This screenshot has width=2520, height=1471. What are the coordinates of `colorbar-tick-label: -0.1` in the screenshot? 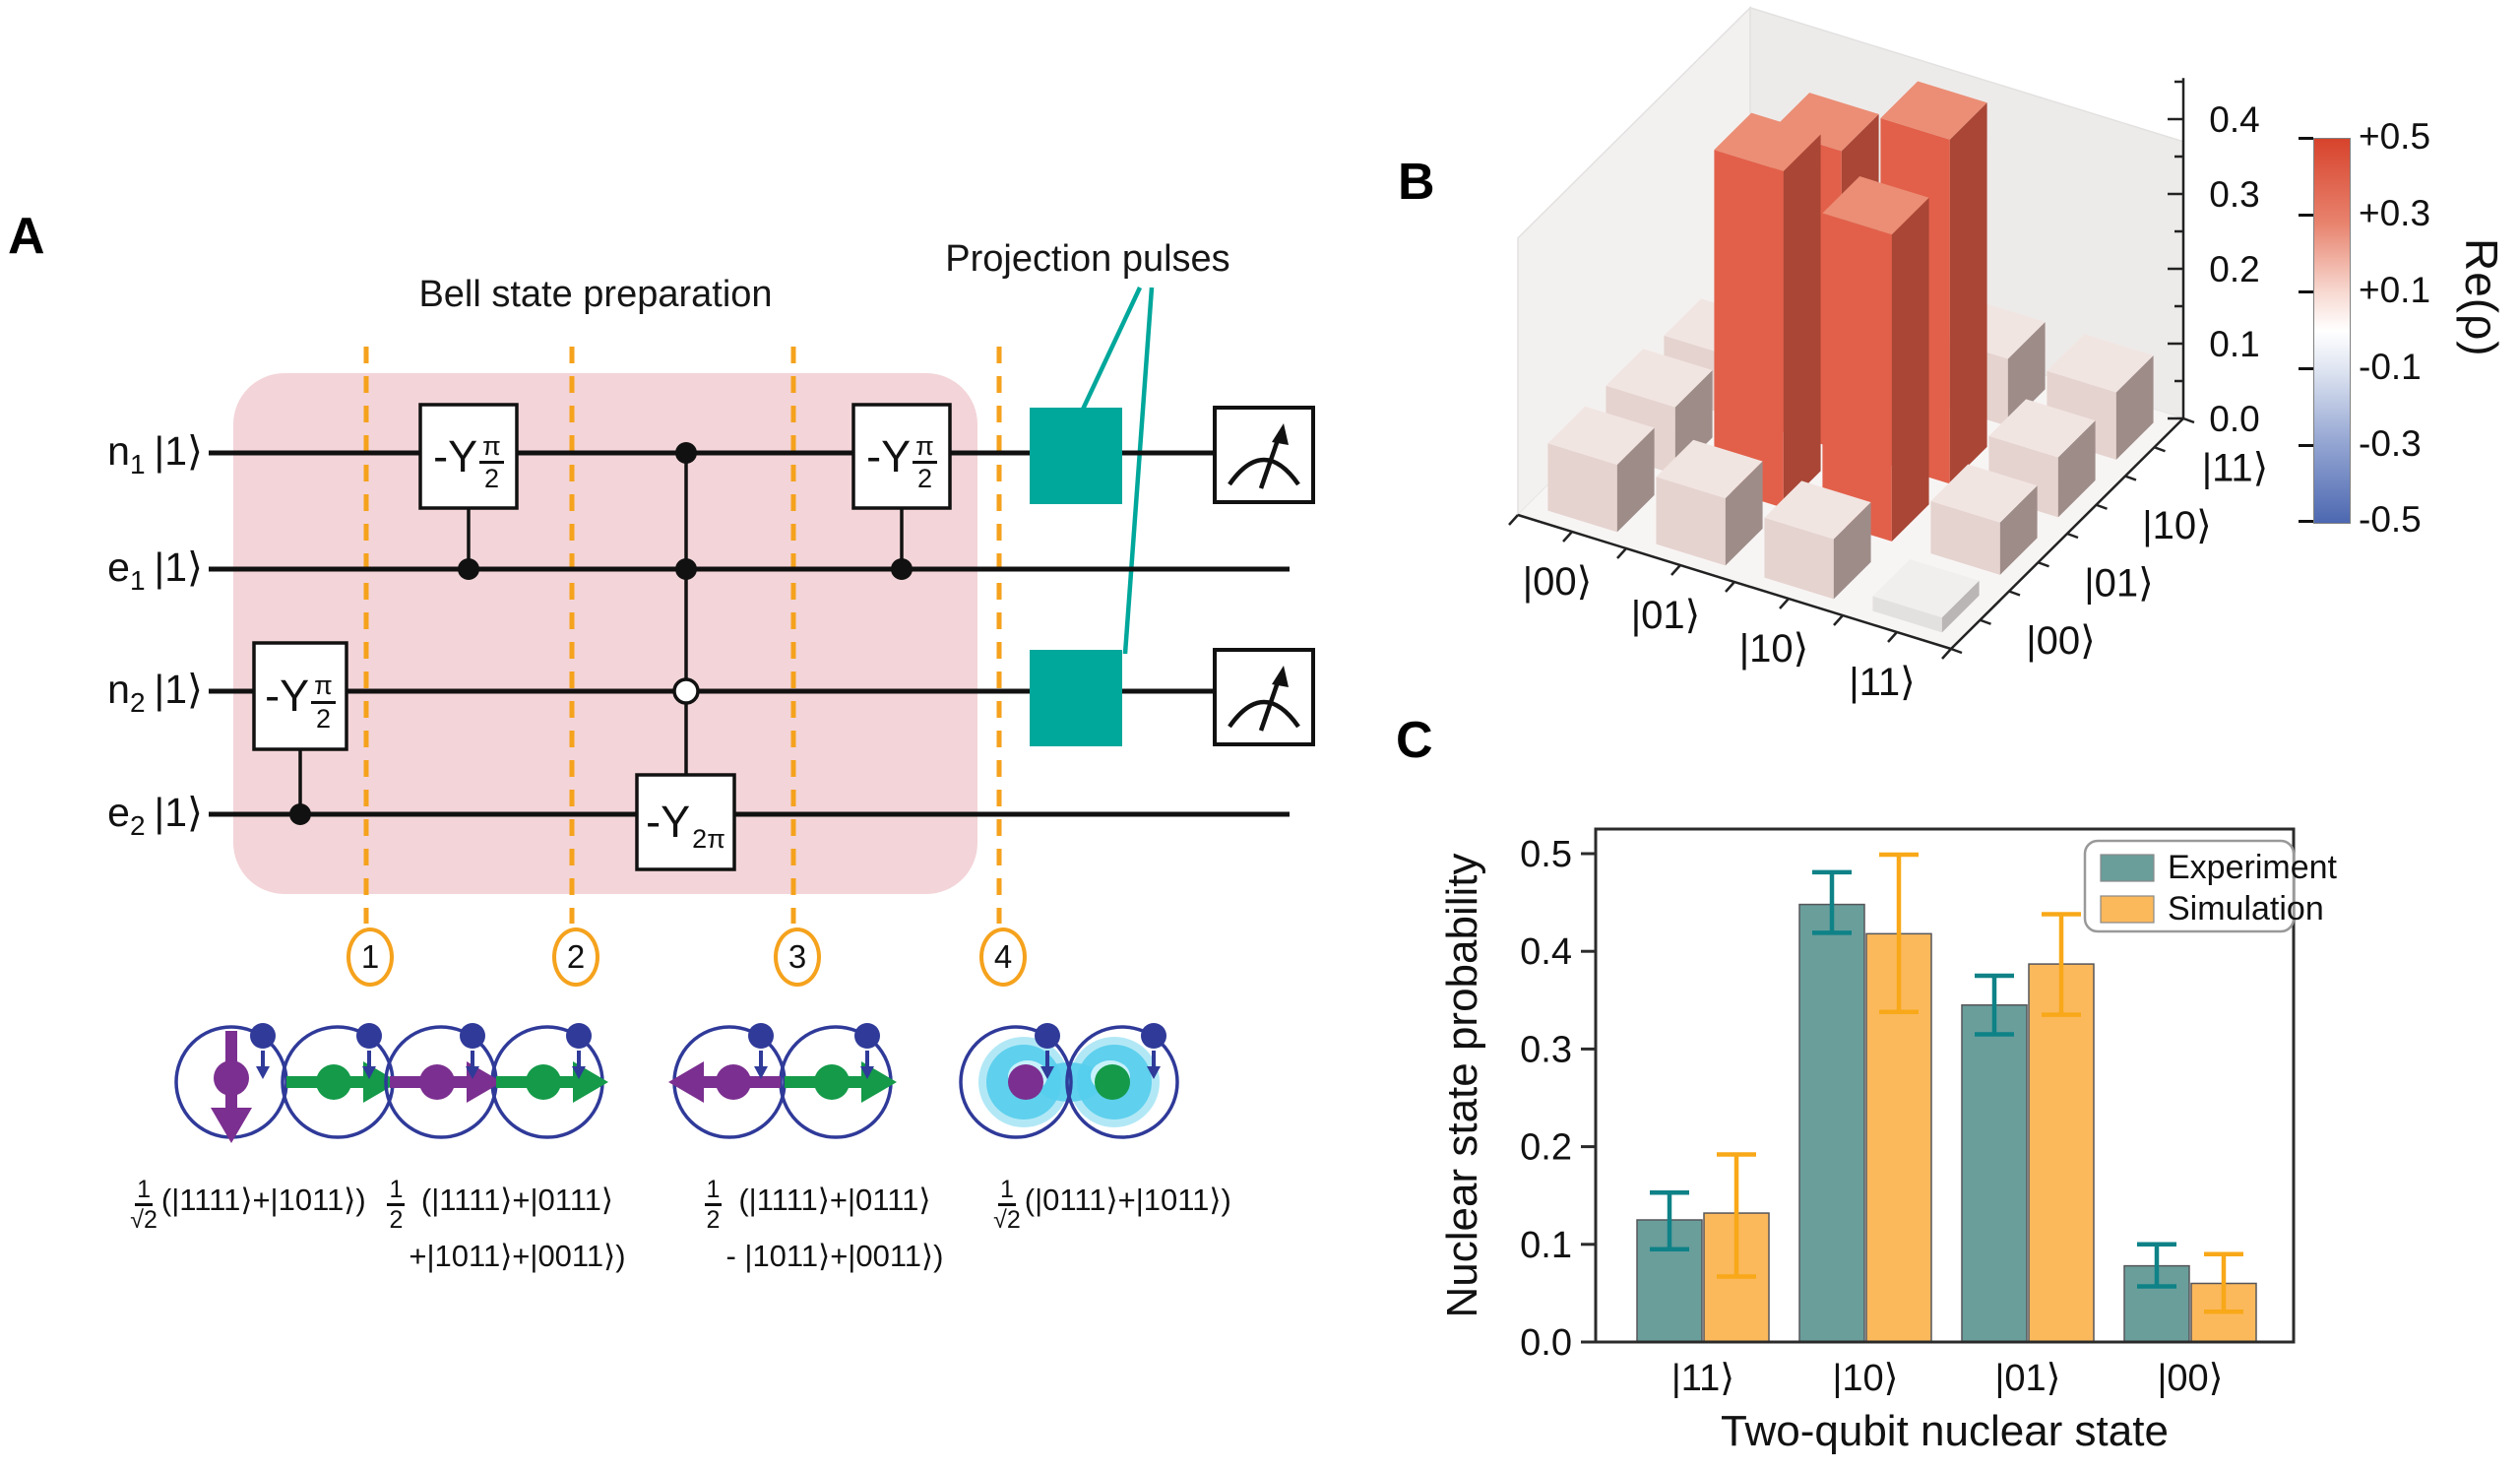 It's located at (2390, 367).